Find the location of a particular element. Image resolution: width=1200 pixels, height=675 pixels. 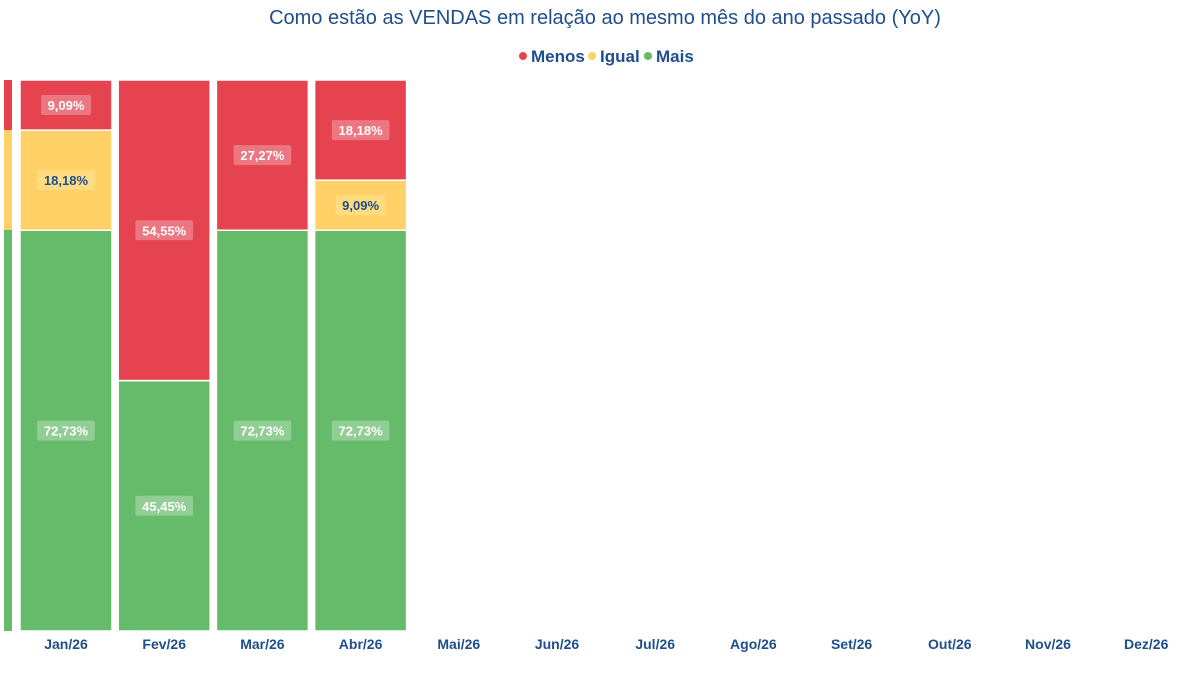

legend-label: Menos is located at coordinates (558, 56).